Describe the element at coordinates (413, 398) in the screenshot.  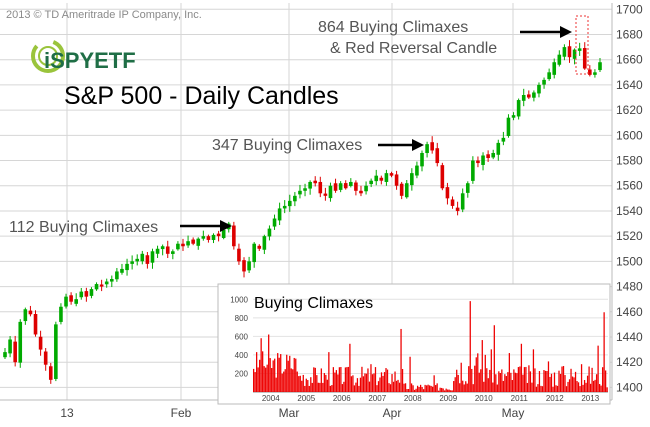
I see `inset-x-tick-label: 2008` at that location.